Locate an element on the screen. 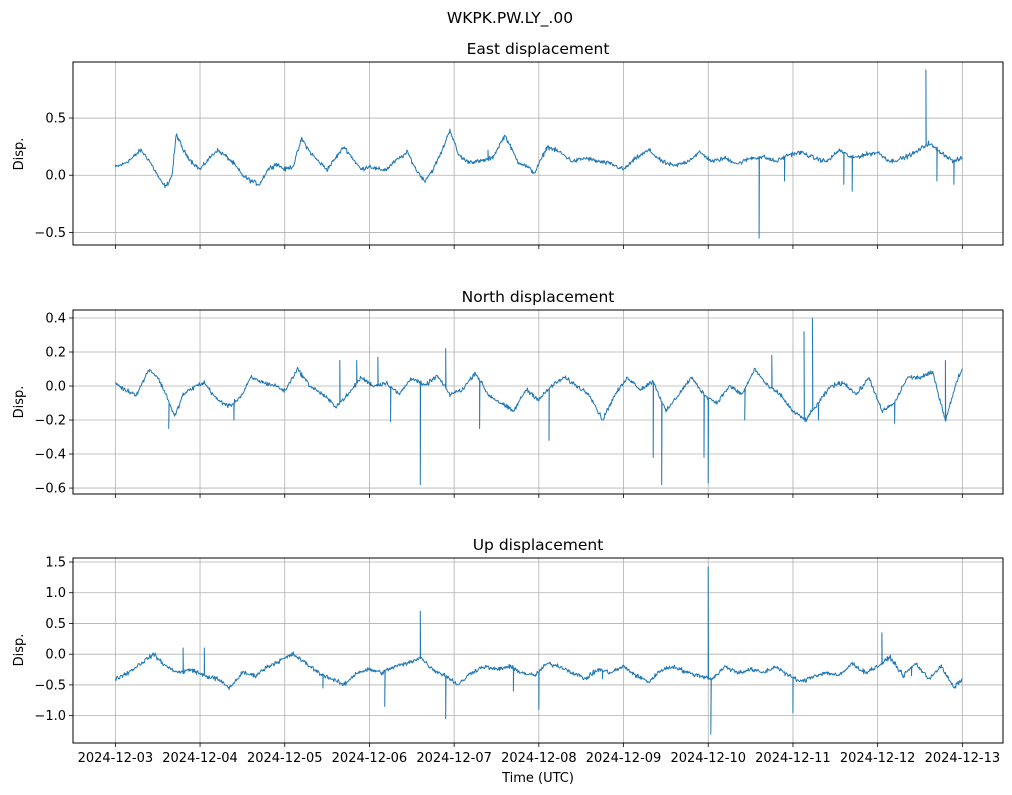 The width and height of the screenshot is (1012, 795). up-y-tick-label: −0.5 is located at coordinates (50, 685).